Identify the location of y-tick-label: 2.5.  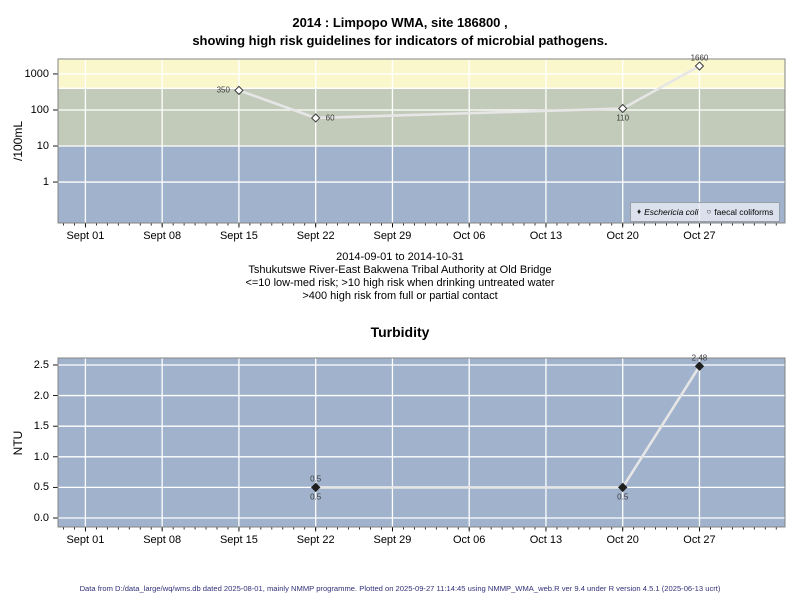
(41, 364).